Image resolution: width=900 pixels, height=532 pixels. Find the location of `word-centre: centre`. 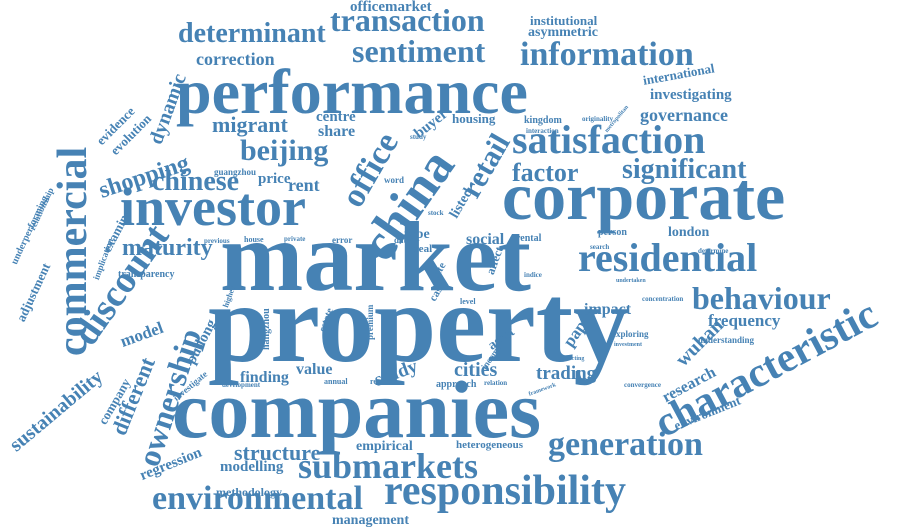

word-centre: centre is located at coordinates (336, 117).